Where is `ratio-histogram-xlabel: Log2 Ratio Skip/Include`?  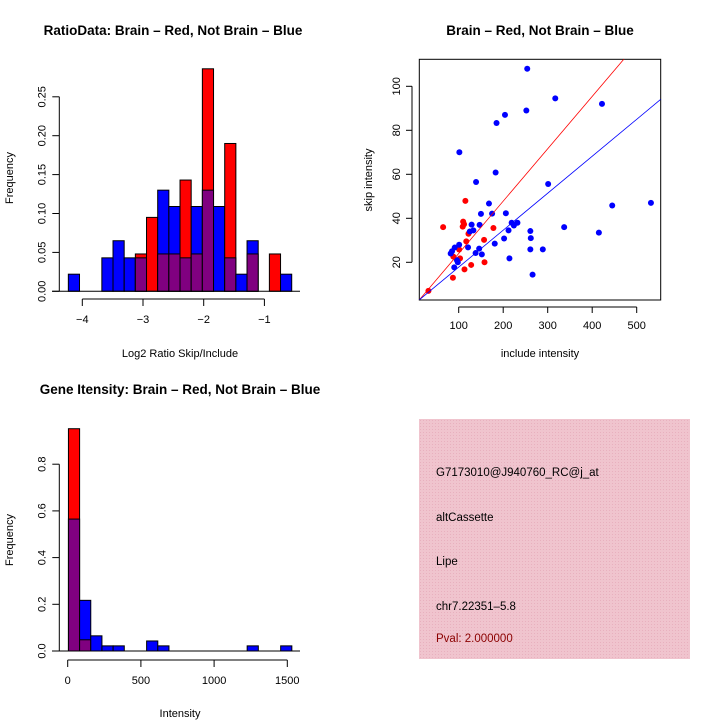
ratio-histogram-xlabel: Log2 Ratio Skip/Include is located at coordinates (180, 354).